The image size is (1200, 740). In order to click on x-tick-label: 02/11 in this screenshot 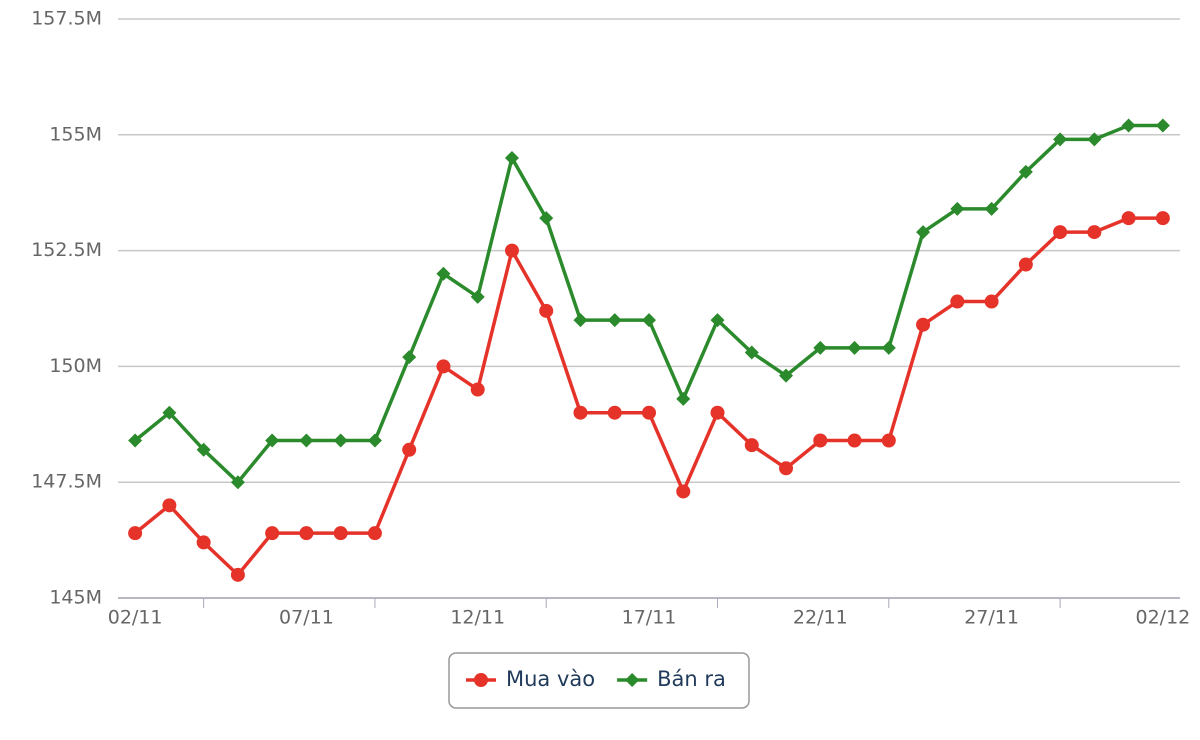, I will do `click(135, 618)`.